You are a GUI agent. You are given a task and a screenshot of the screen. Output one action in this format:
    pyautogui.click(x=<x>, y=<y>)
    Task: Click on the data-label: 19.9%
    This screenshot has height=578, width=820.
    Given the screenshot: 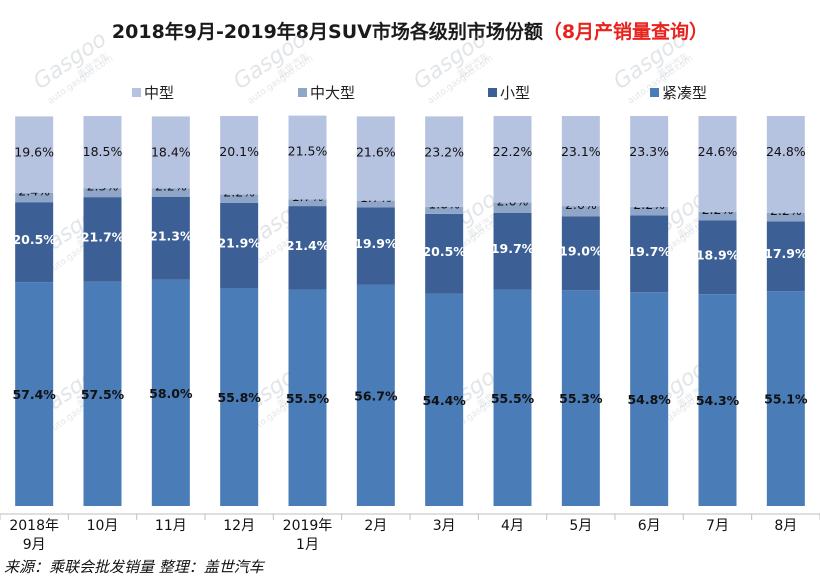 What is the action you would take?
    pyautogui.click(x=376, y=243)
    